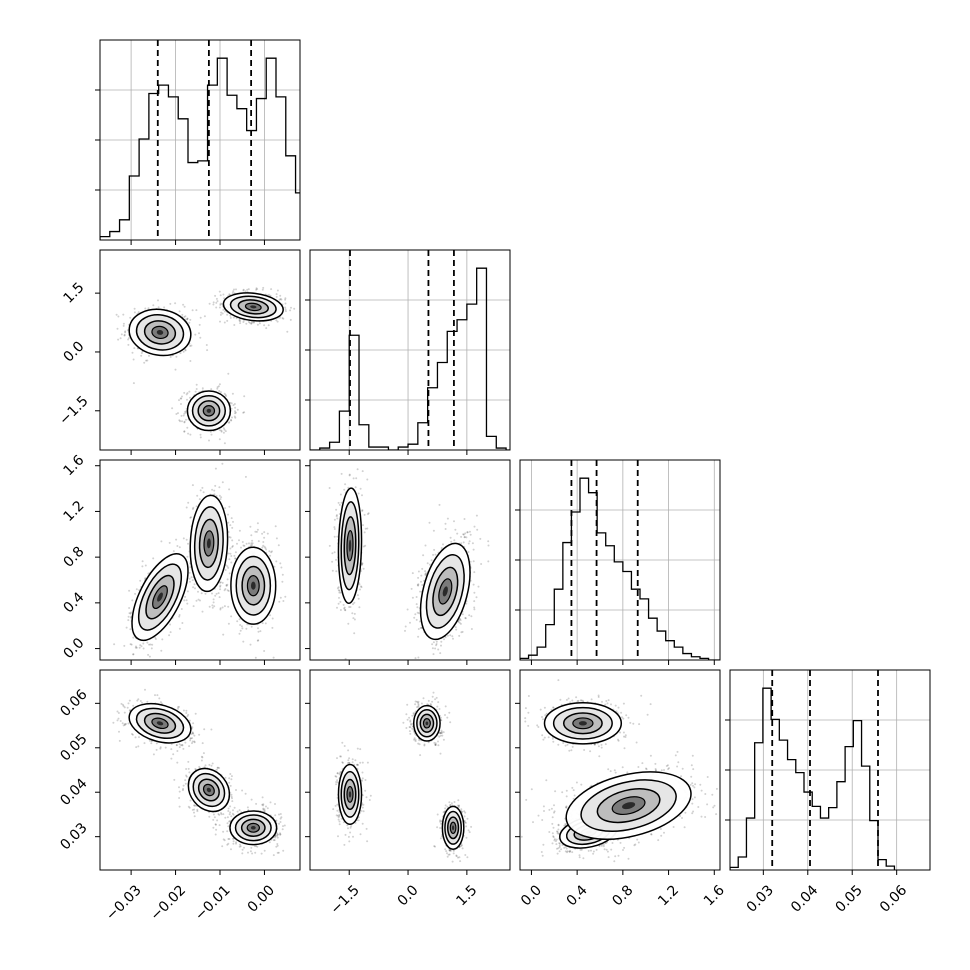  What do you see at coordinates (620, 568) in the screenshot?
I see `histogram-p3` at bounding box center [620, 568].